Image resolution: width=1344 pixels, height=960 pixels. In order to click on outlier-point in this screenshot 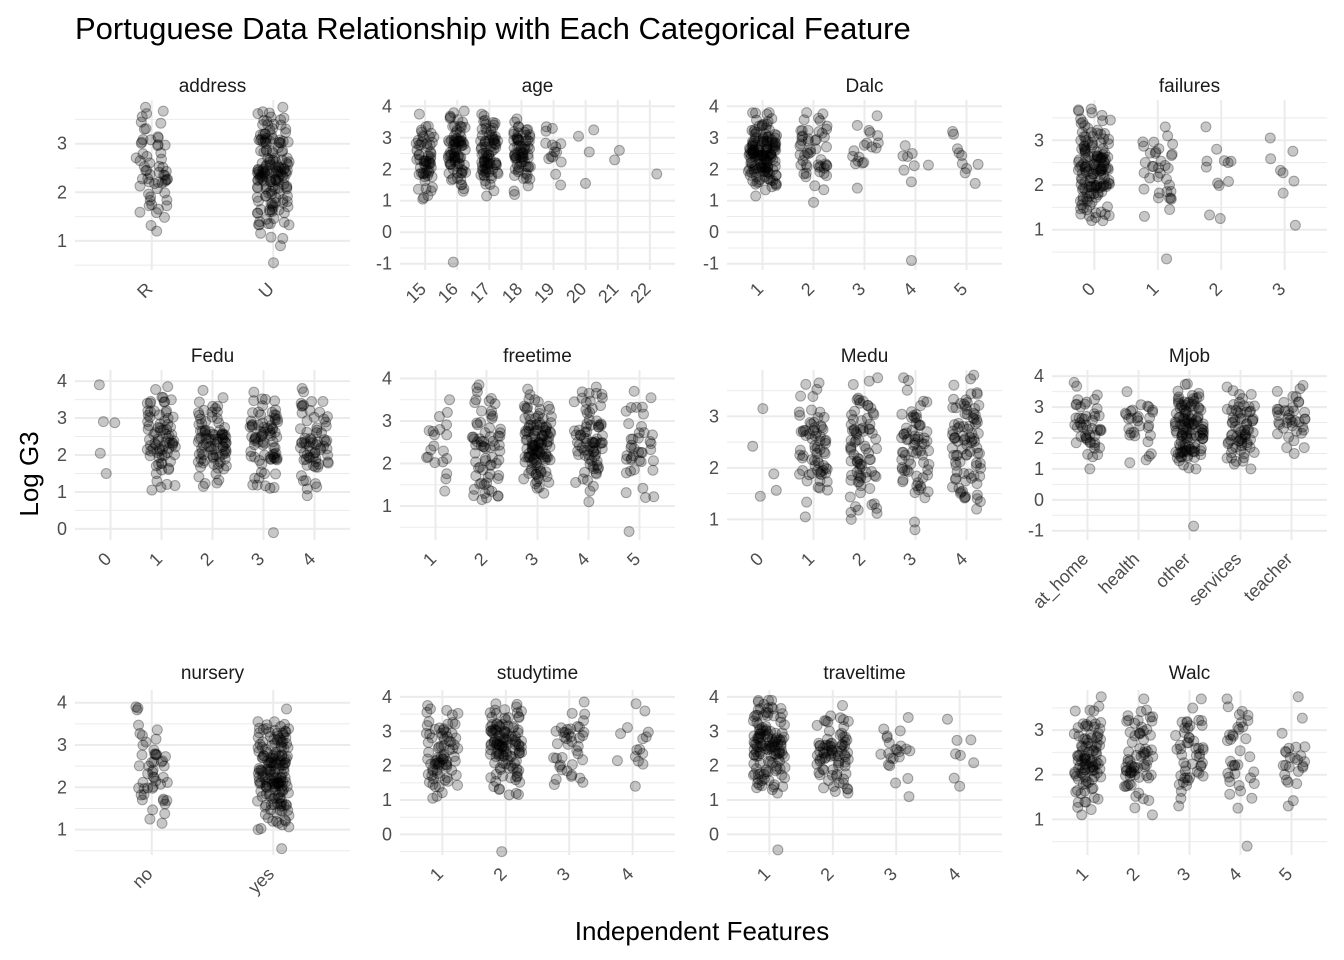, I will do `click(274, 263)`.